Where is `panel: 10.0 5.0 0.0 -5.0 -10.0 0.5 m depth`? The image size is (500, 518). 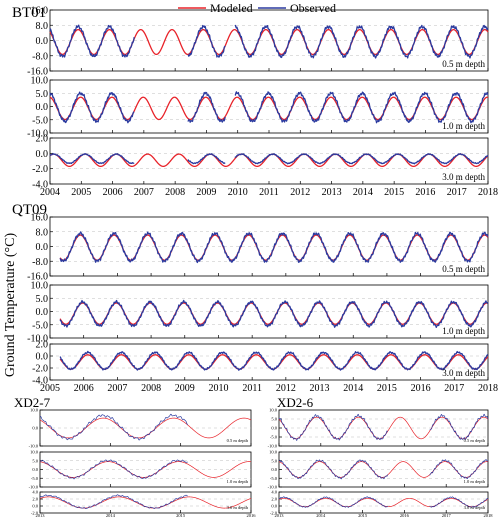
panel: 10.0 5.0 0.0 -5.0 -10.0 0.5 m depth is located at coordinates (378, 428).